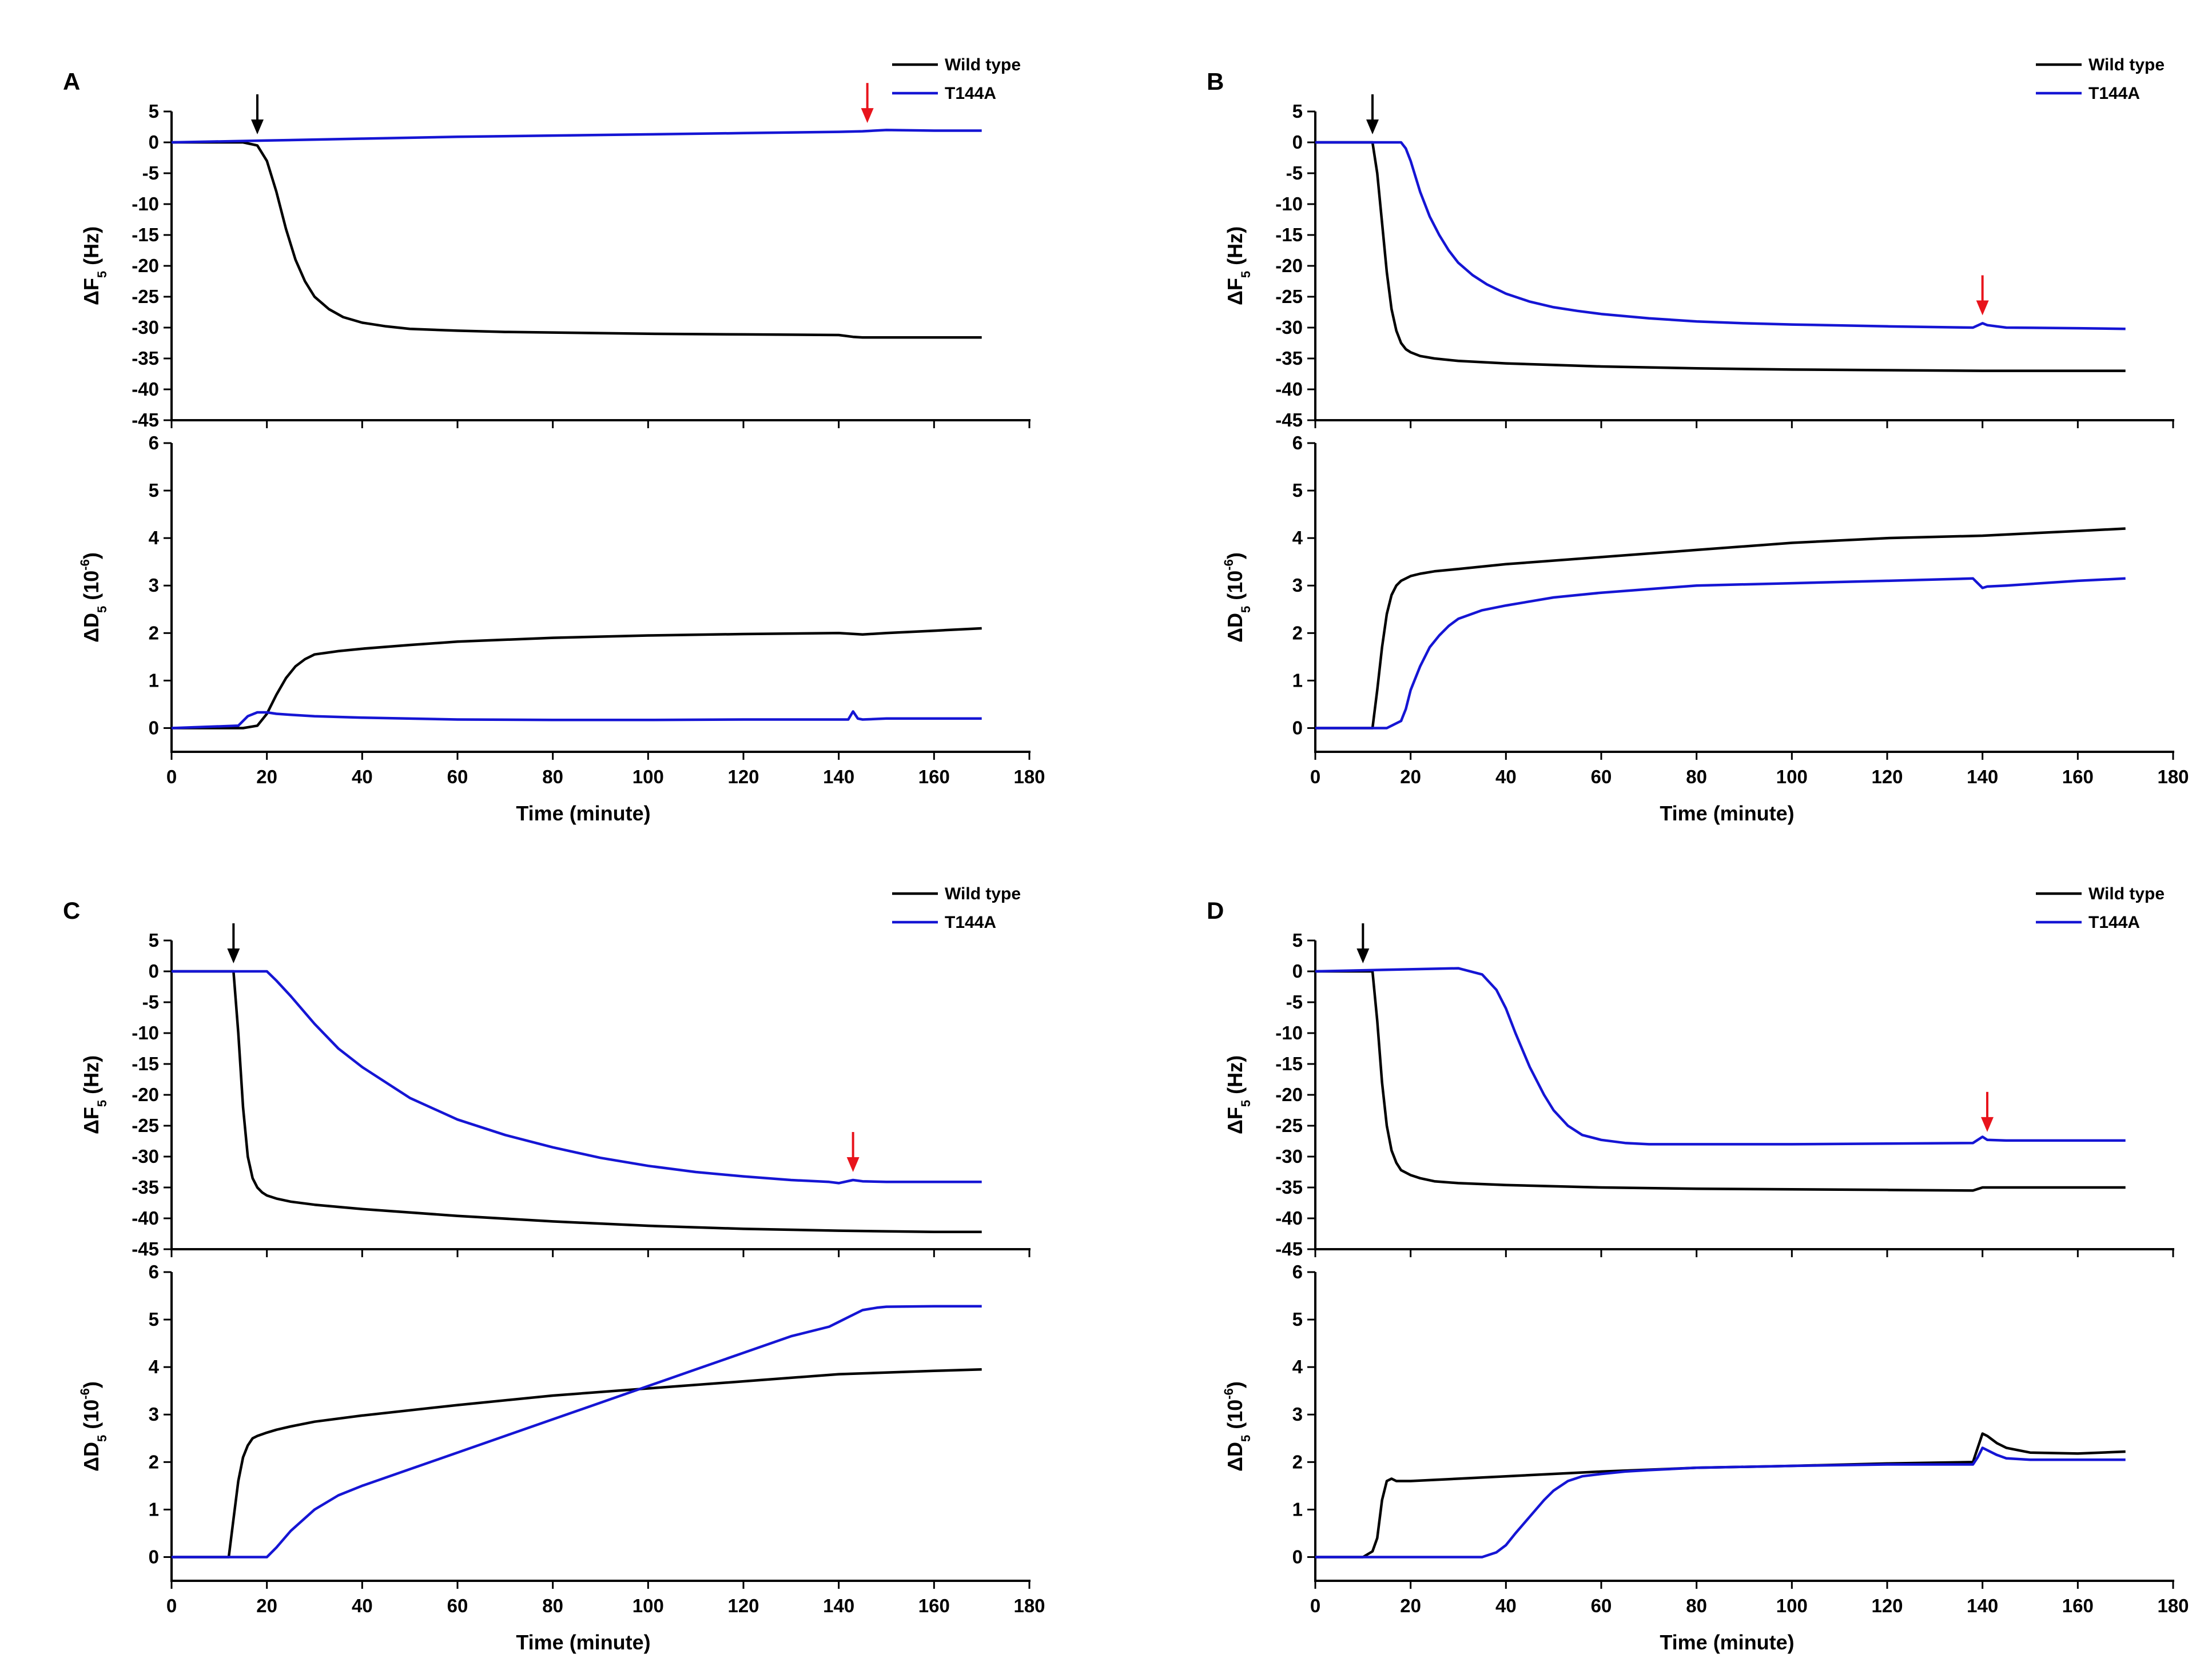  What do you see at coordinates (1029, 776) in the screenshot?
I see `x-tick-label: 180` at bounding box center [1029, 776].